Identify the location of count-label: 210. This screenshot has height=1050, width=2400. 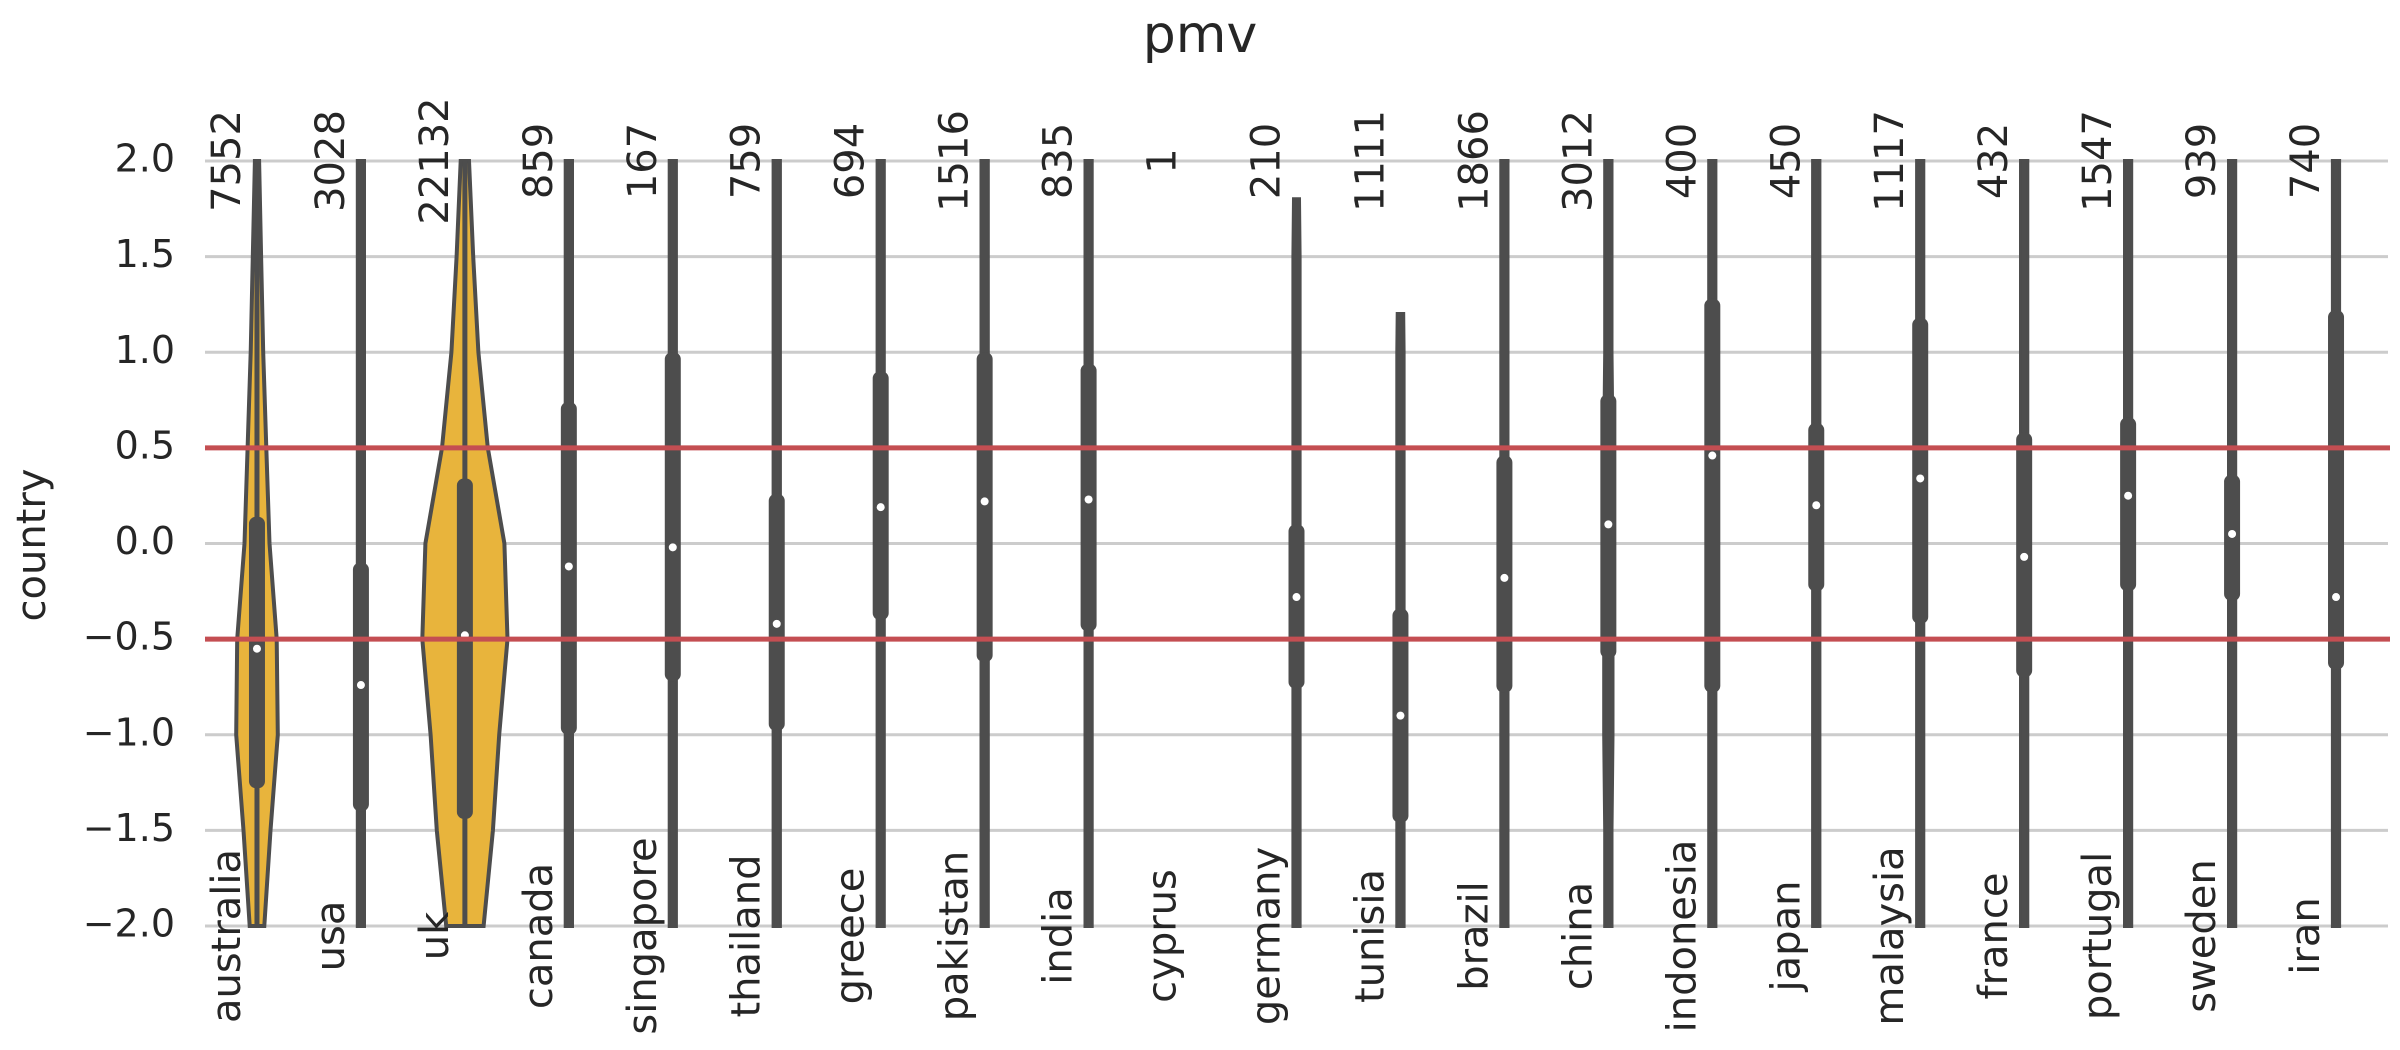
(1267, 161).